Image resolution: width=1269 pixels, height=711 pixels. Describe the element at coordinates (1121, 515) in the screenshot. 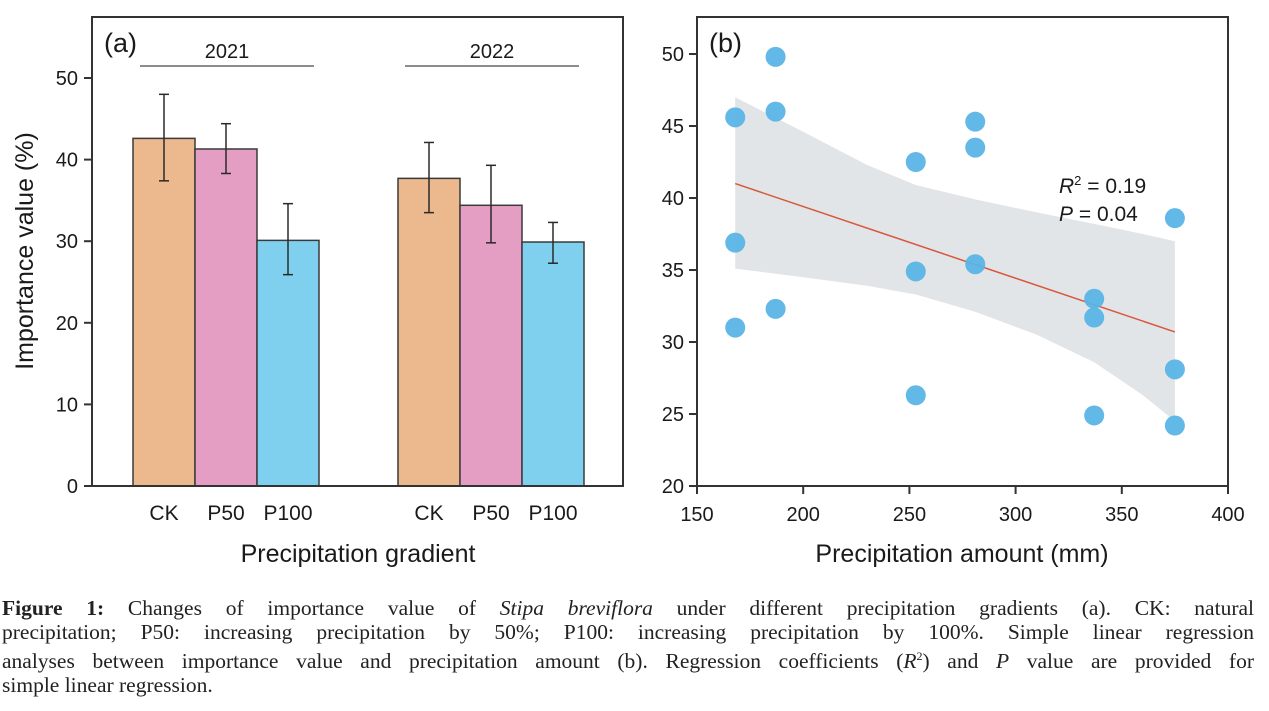

I see `x-tick-label: 350` at that location.